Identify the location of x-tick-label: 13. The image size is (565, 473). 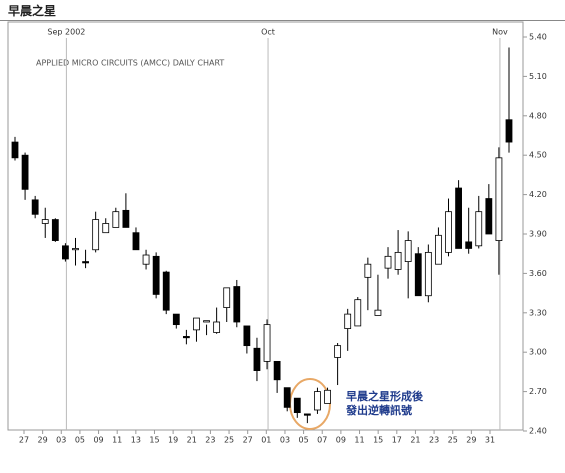
(136, 440).